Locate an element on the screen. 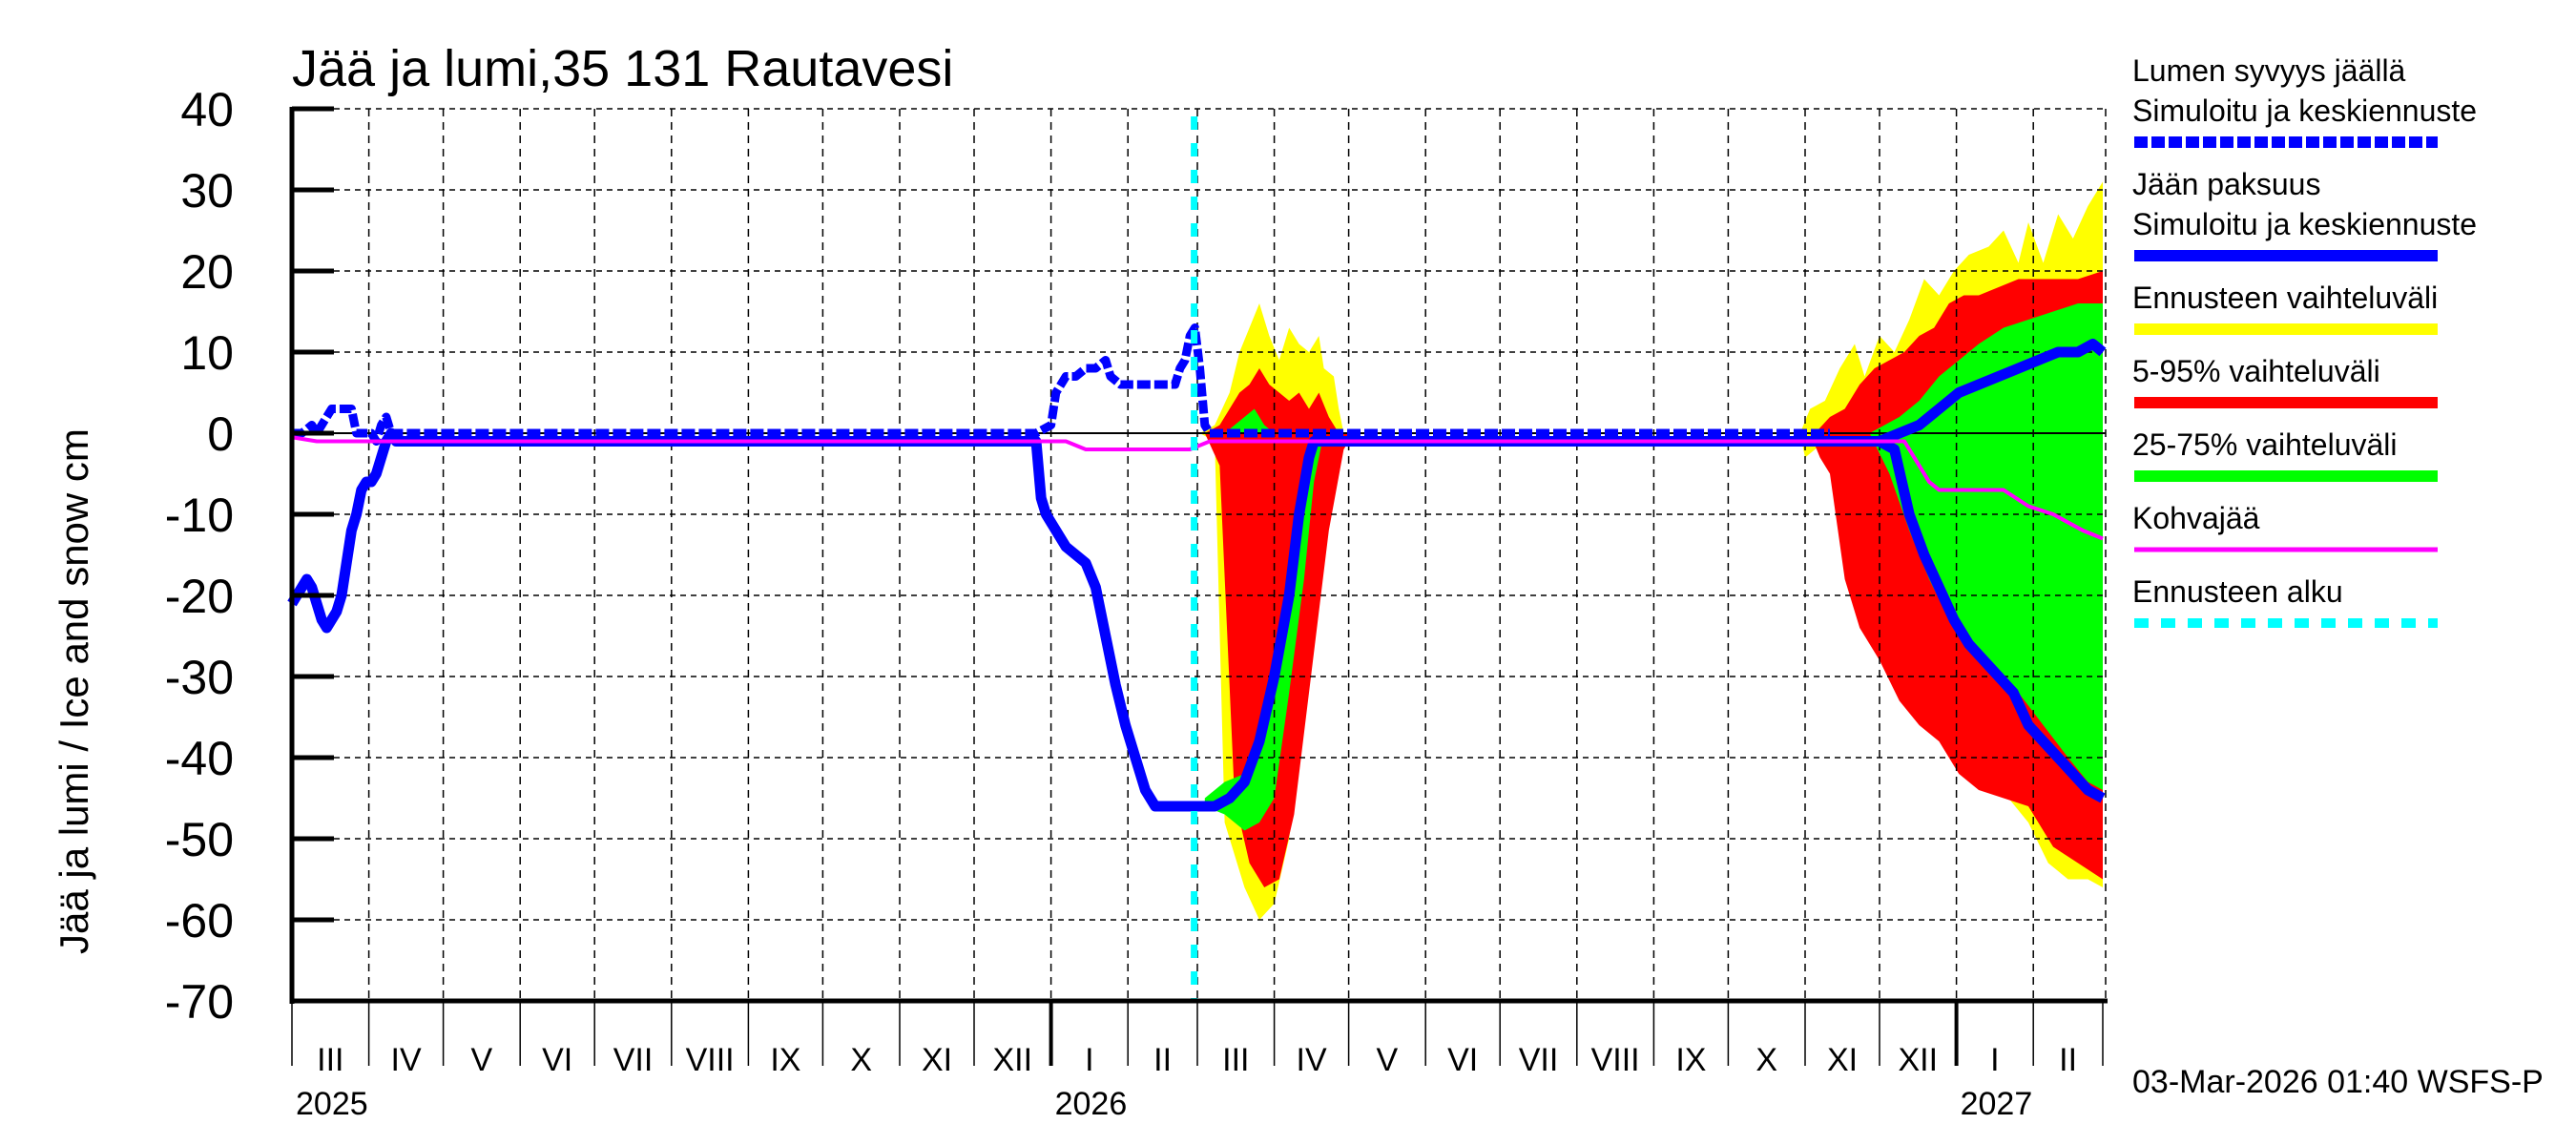  year-label: 2027 is located at coordinates (1997, 1104).